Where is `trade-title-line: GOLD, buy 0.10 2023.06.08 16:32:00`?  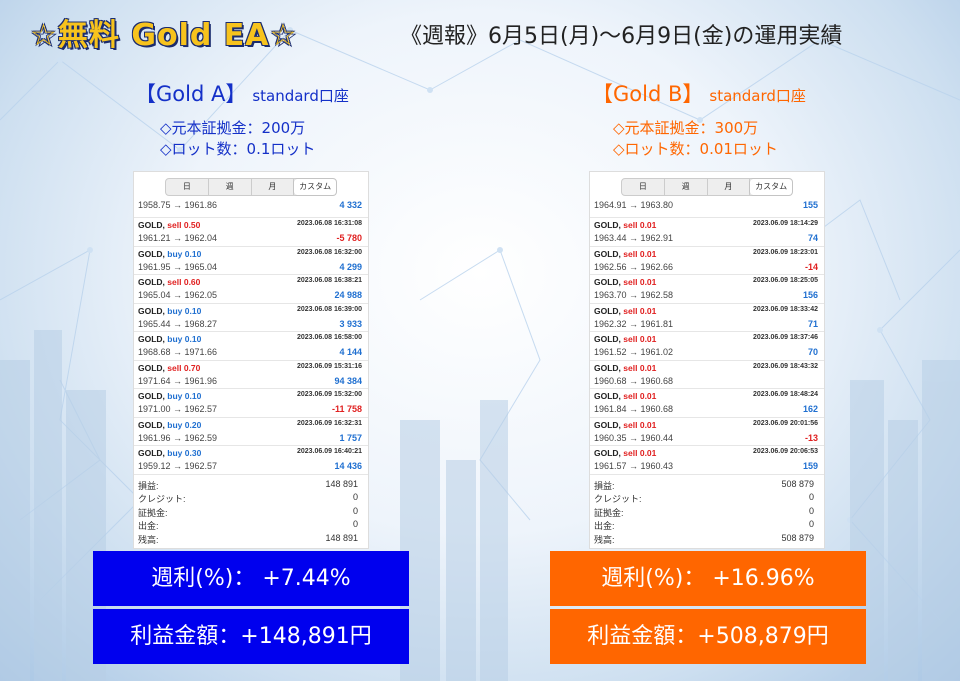 trade-title-line: GOLD, buy 0.10 2023.06.08 16:32:00 is located at coordinates (250, 254).